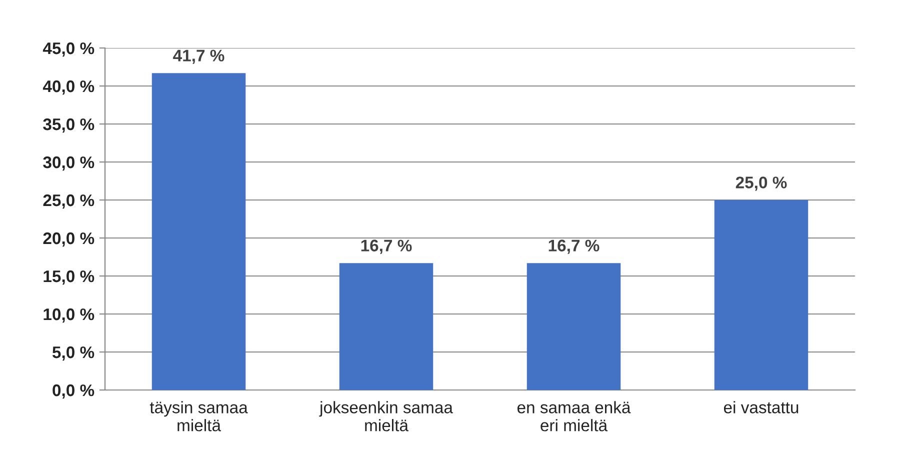 This screenshot has height=464, width=900. I want to click on y-tick-label: 10,0 %, so click(69, 315).